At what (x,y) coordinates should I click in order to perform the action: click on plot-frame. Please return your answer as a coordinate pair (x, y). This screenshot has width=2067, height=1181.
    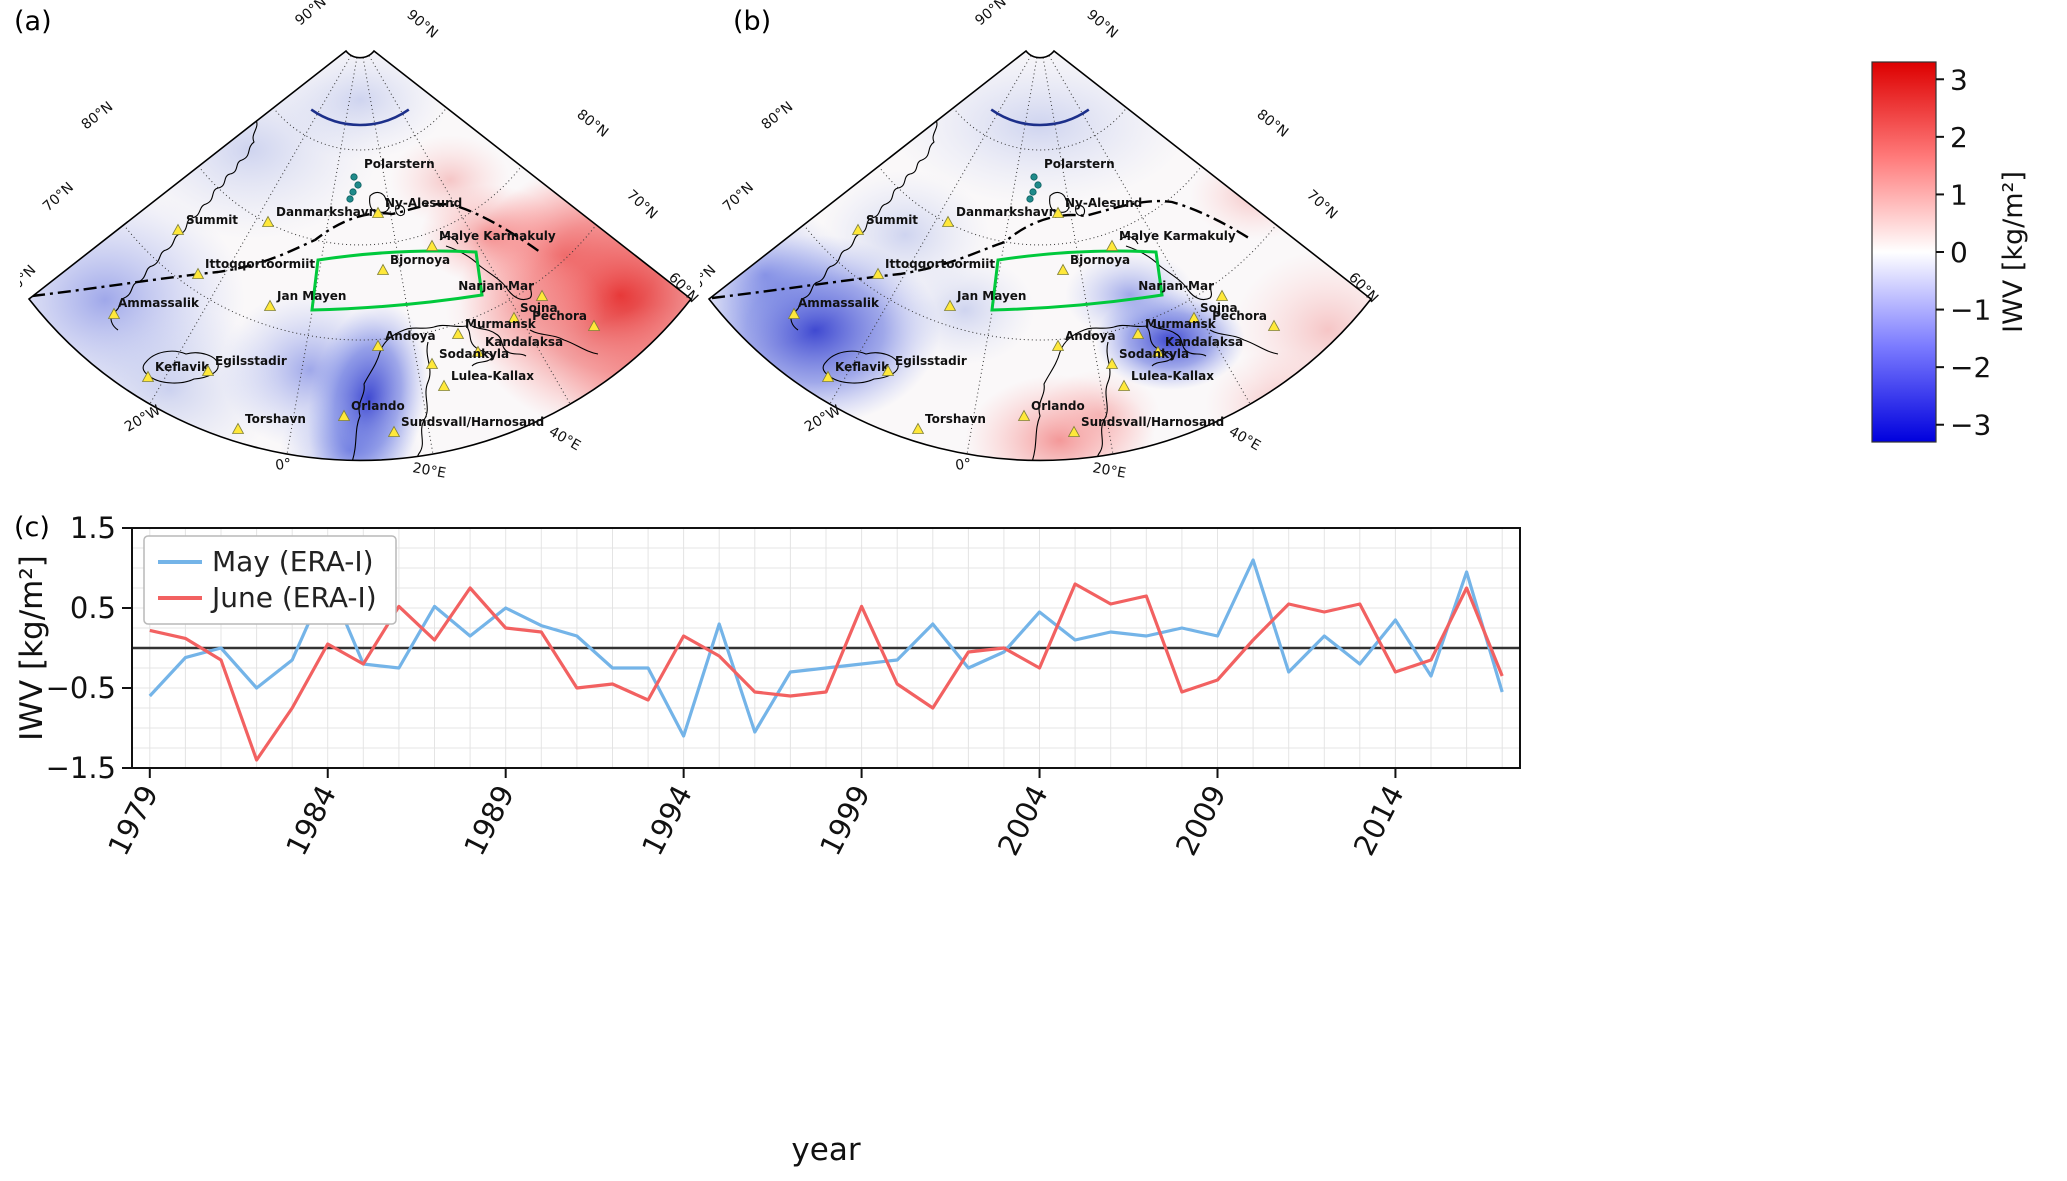
    Looking at the image, I should click on (826, 648).